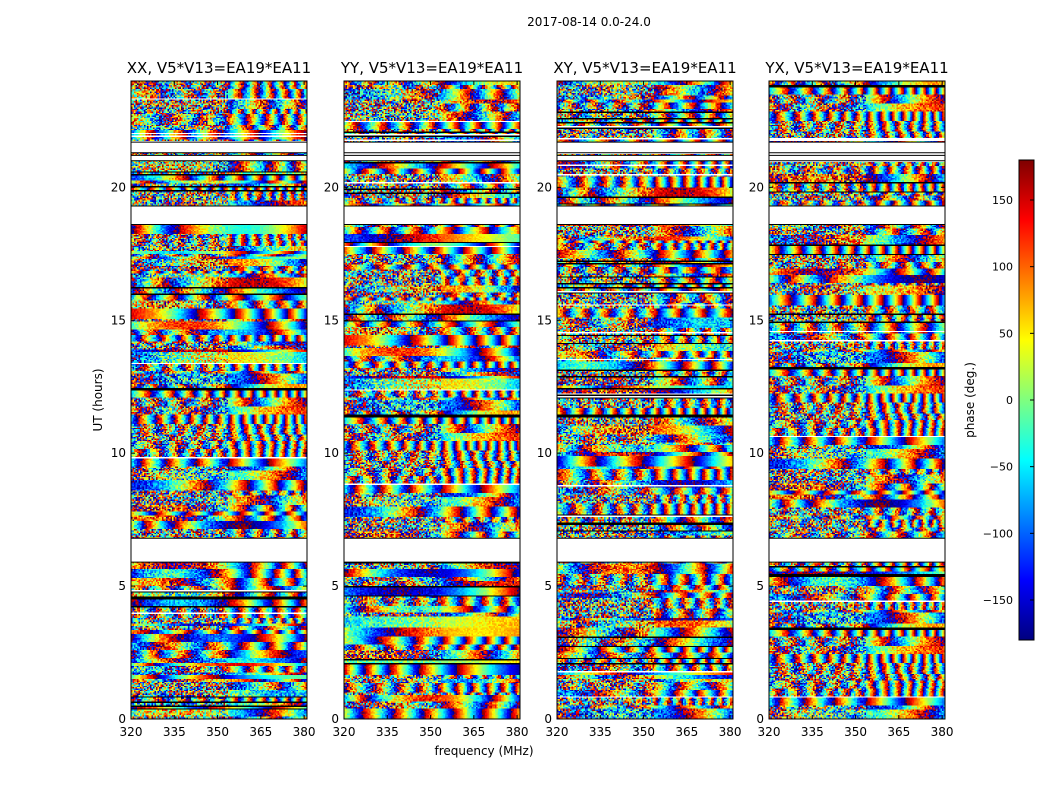 The width and height of the screenshot is (1050, 804). Describe the element at coordinates (431, 68) in the screenshot. I see `panel-title: YY, V5*V13=EA19*EA11` at that location.